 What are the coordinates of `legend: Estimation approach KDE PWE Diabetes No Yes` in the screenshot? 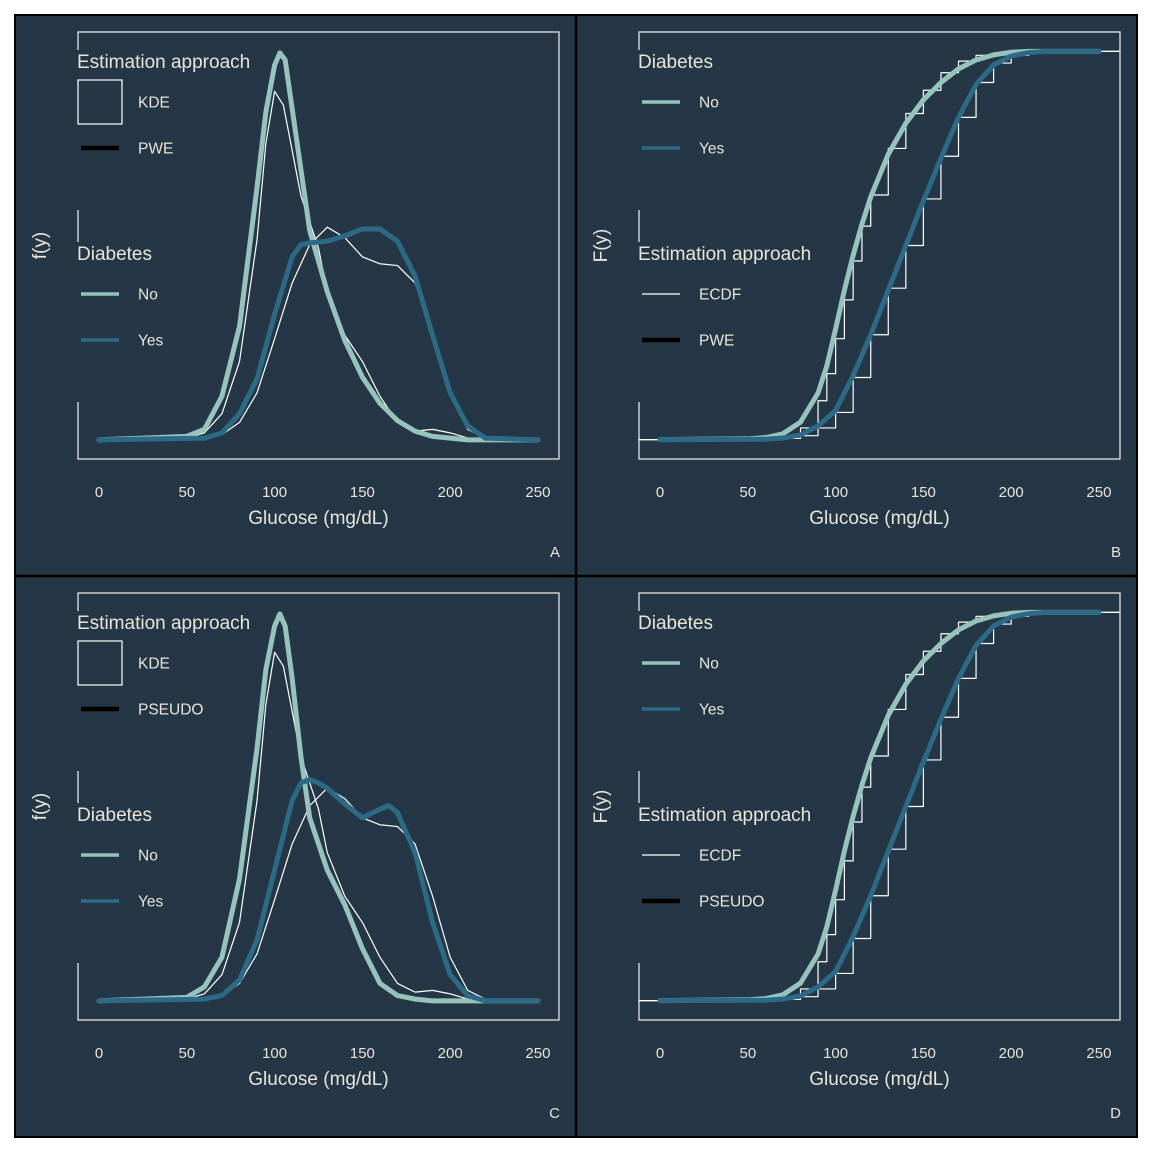 It's located at (163, 226).